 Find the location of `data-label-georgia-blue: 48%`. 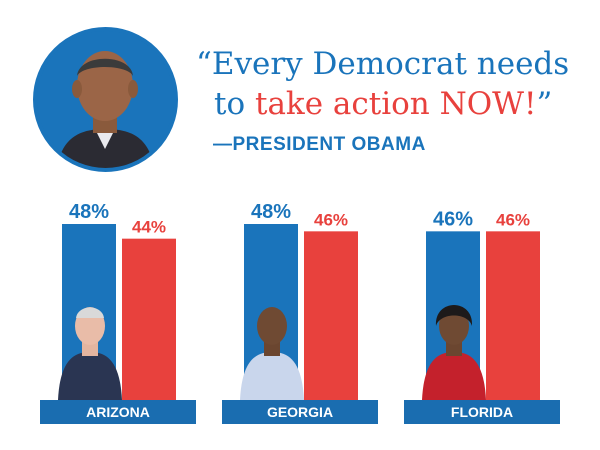

data-label-georgia-blue: 48% is located at coordinates (271, 212).